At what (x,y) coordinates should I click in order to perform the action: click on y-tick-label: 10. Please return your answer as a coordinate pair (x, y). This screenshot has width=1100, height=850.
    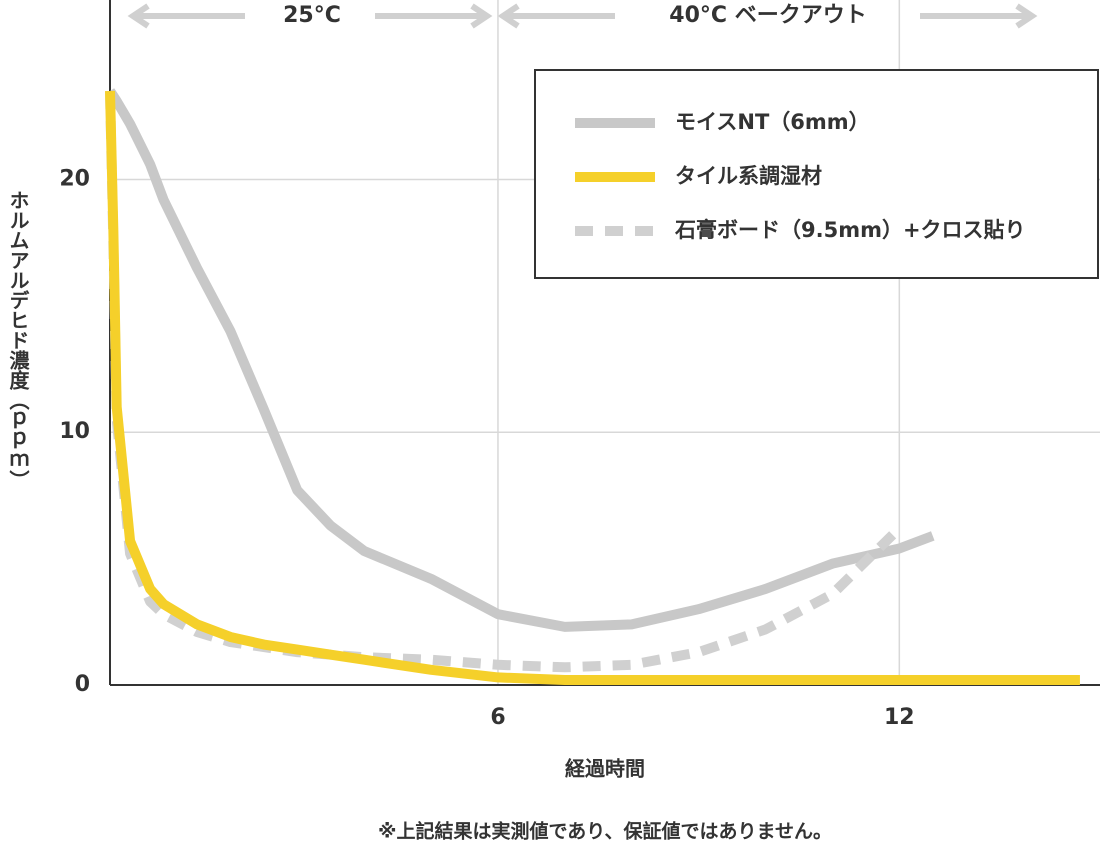
    Looking at the image, I should click on (74, 431).